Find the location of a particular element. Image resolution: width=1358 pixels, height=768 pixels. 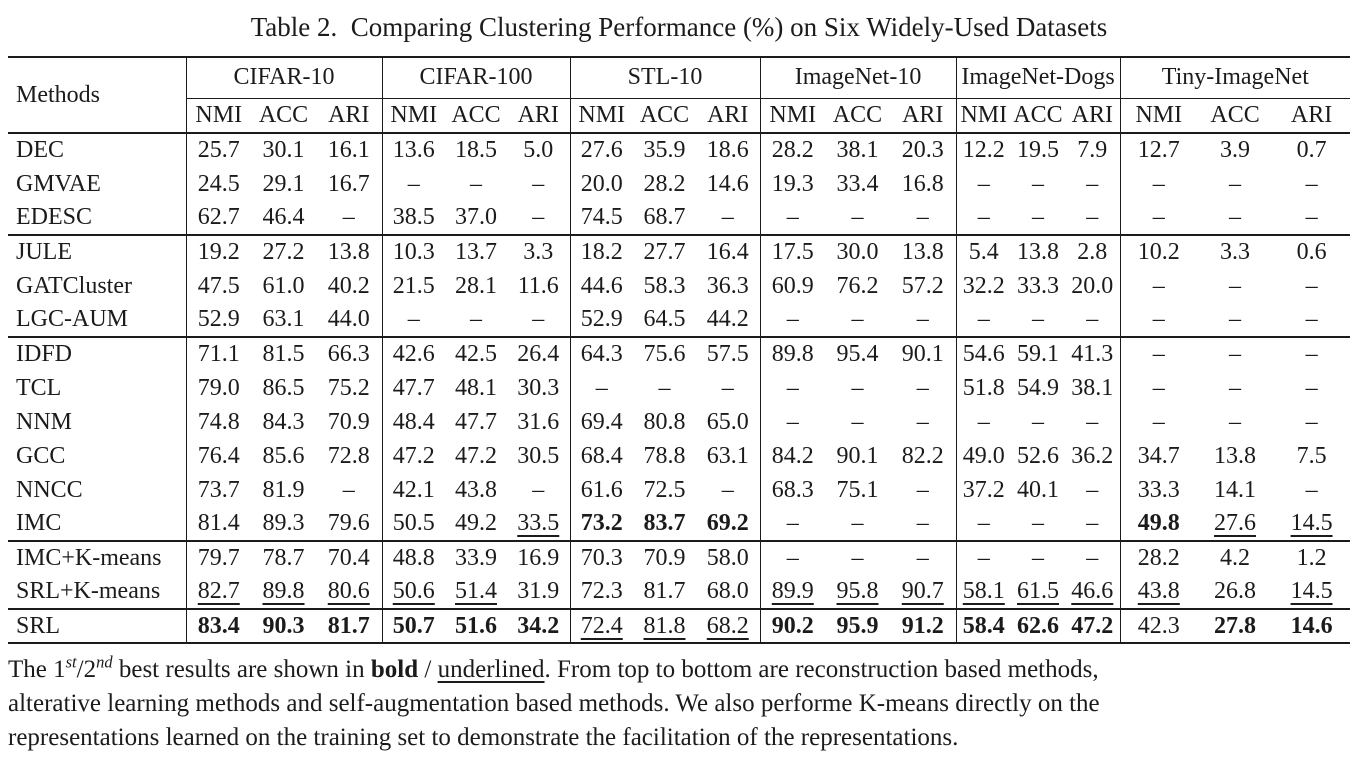

value-cell: 74.5 is located at coordinates (601, 218).